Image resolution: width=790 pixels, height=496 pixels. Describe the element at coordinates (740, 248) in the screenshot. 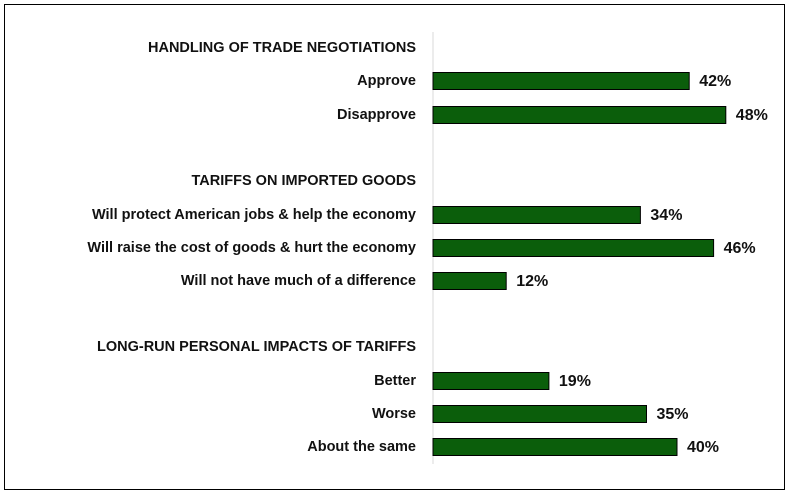

I see `data-label: 46%` at that location.